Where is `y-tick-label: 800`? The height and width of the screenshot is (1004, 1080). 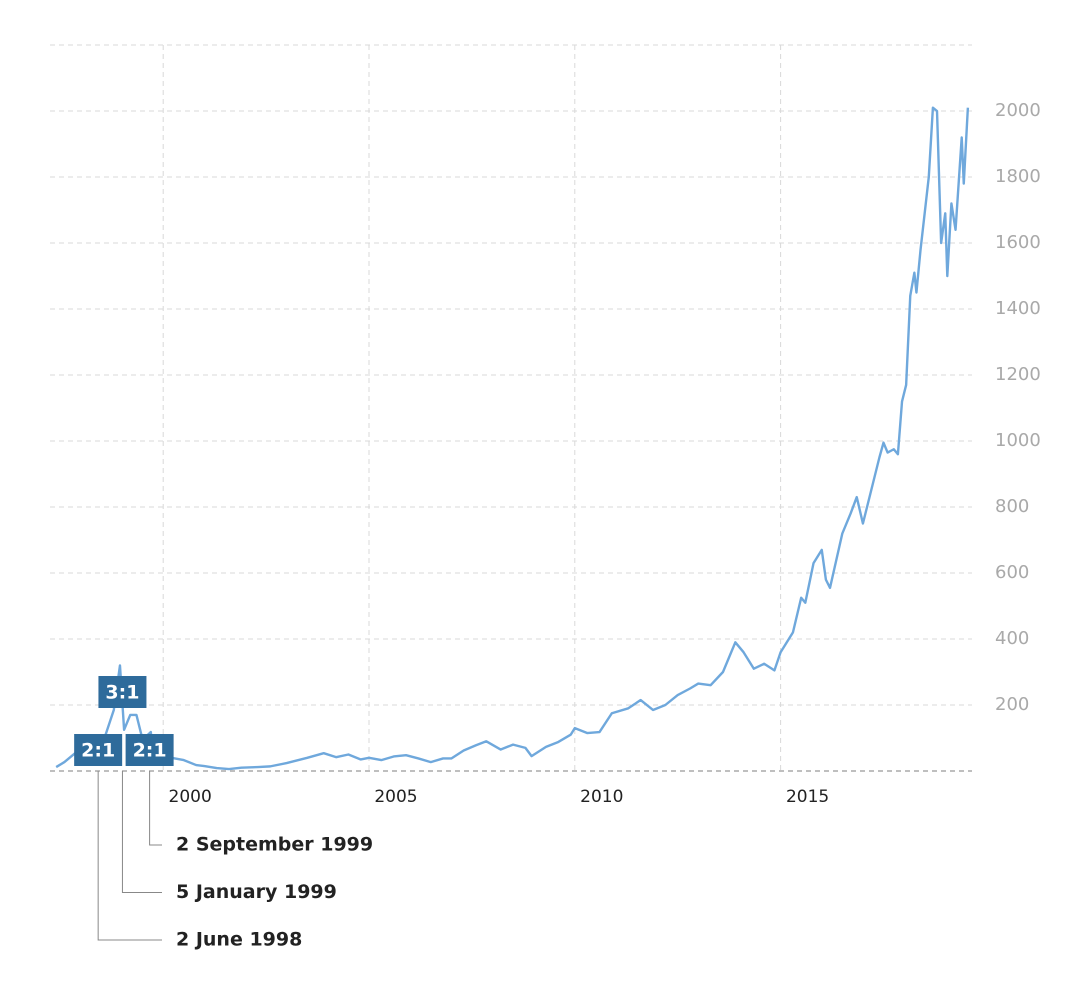 y-tick-label: 800 is located at coordinates (1012, 506).